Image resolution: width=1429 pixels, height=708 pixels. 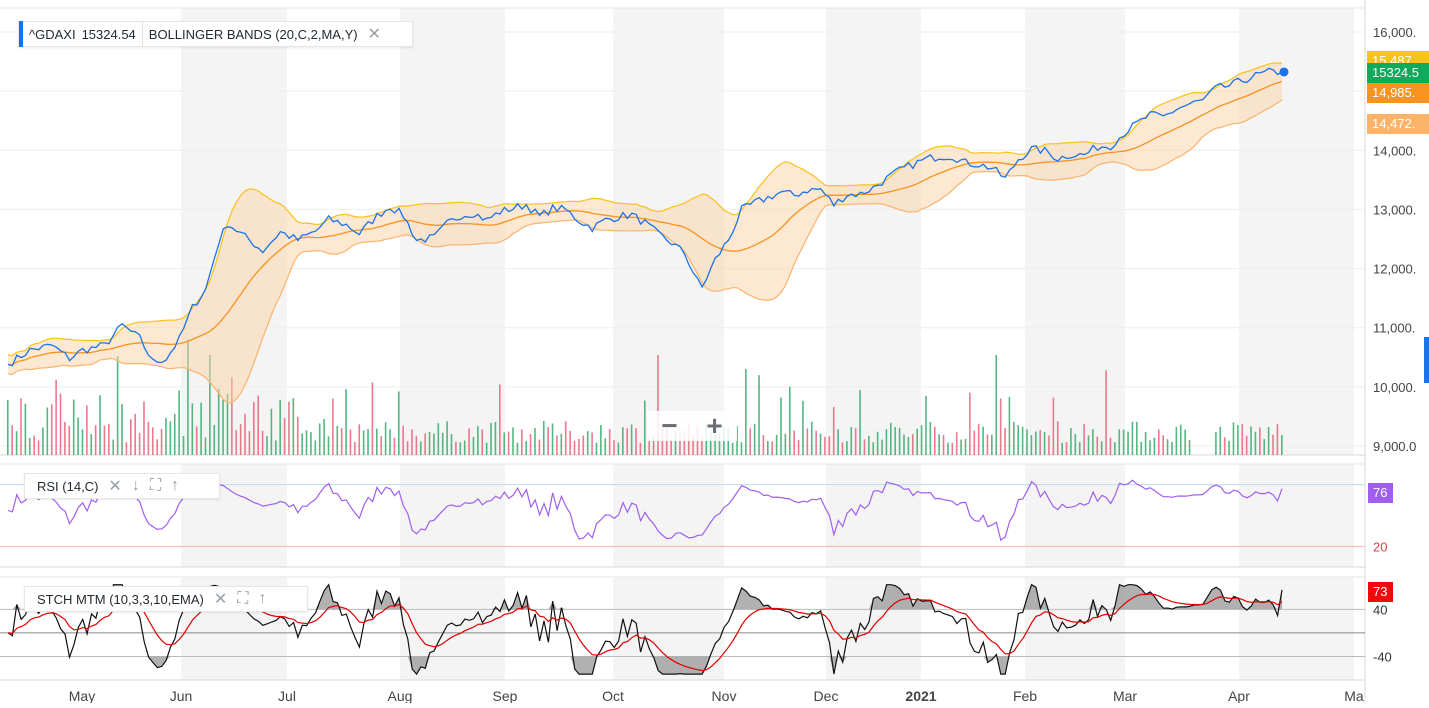 I want to click on x-tick-label: Sep, so click(x=505, y=695).